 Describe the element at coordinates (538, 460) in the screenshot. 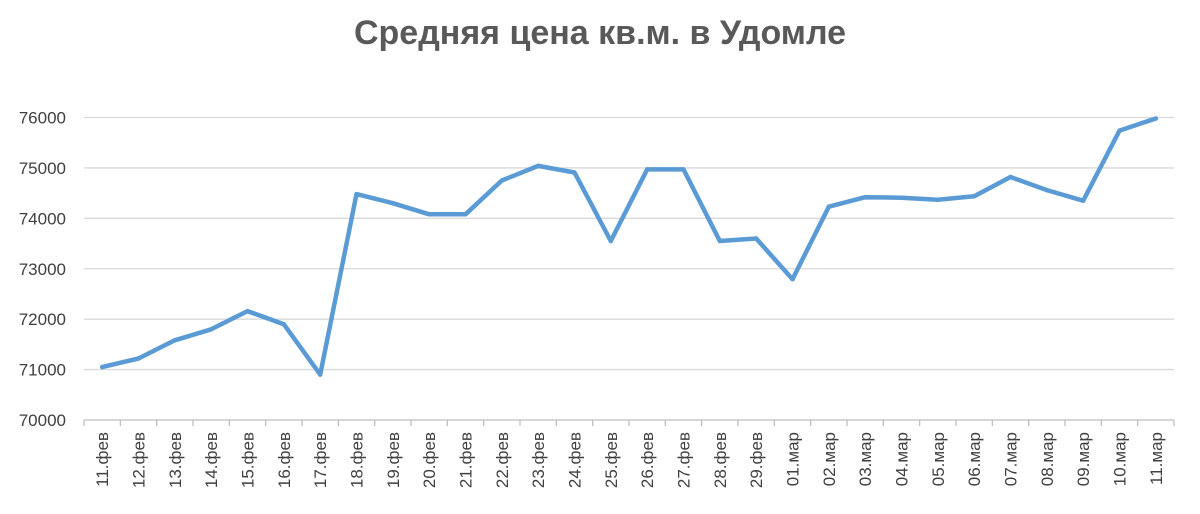

I see `x-tick-label: 23.фев` at that location.